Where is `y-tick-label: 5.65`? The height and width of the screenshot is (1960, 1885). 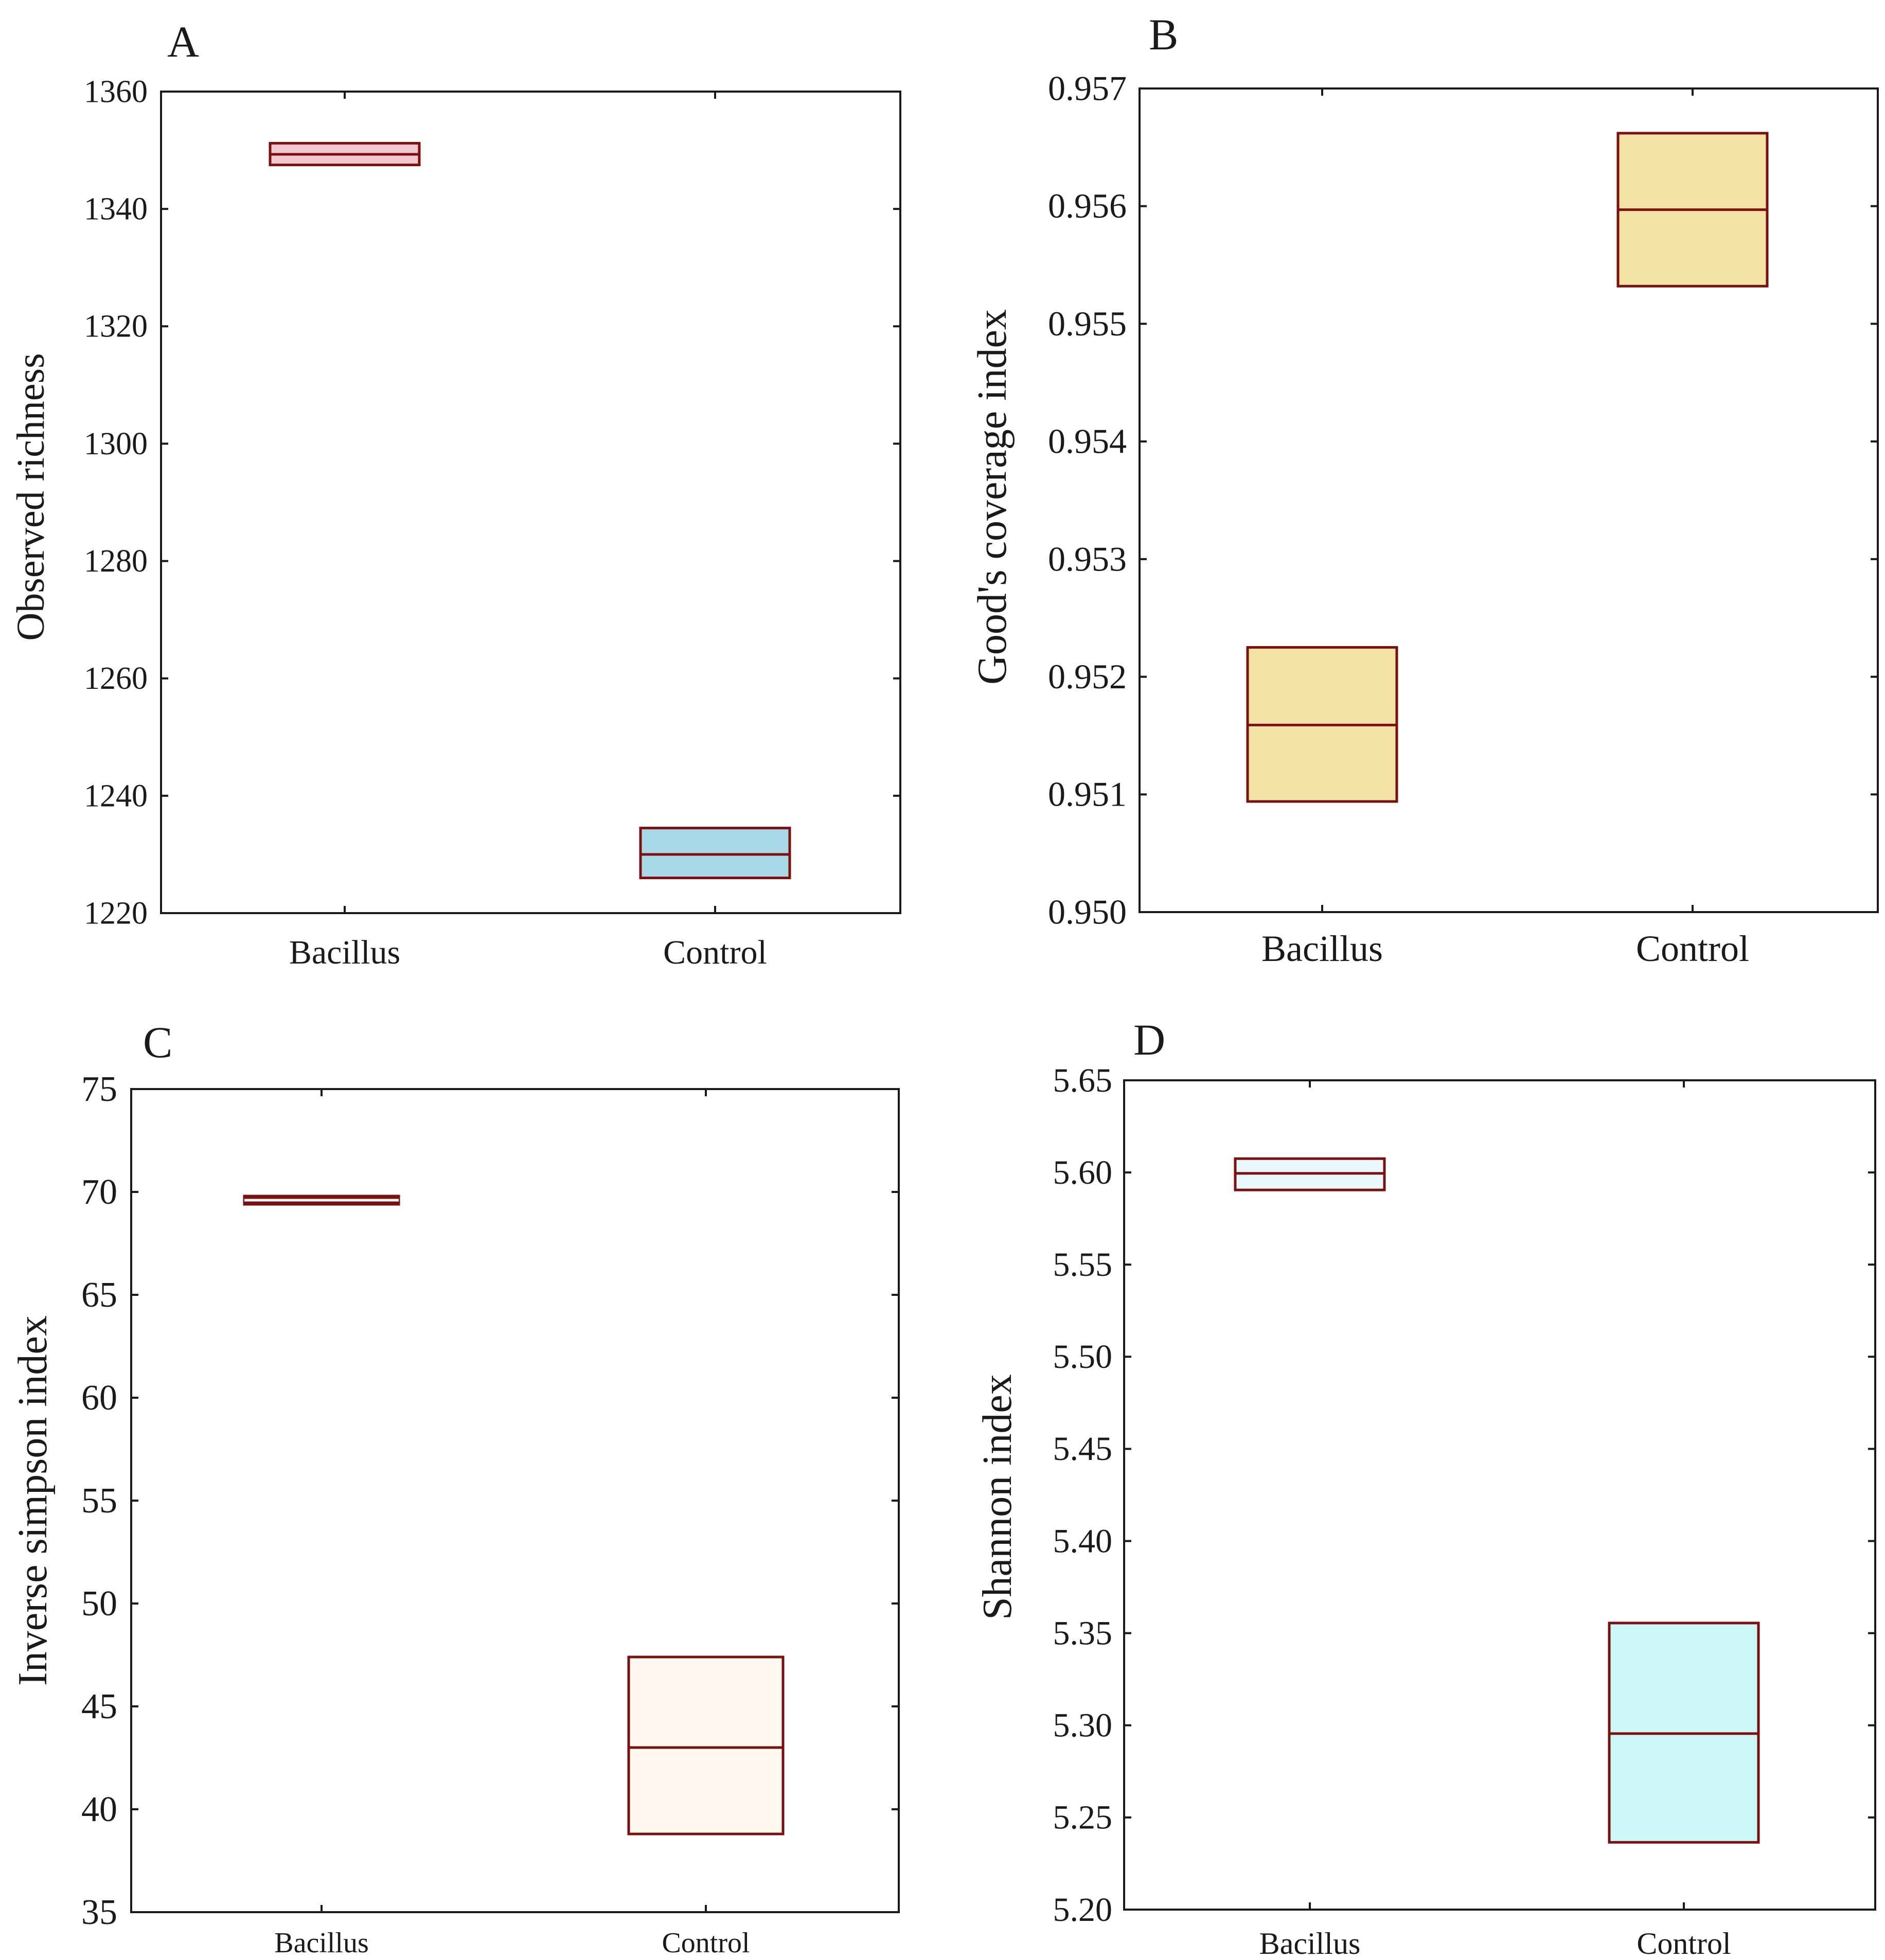 y-tick-label: 5.65 is located at coordinates (1083, 1081).